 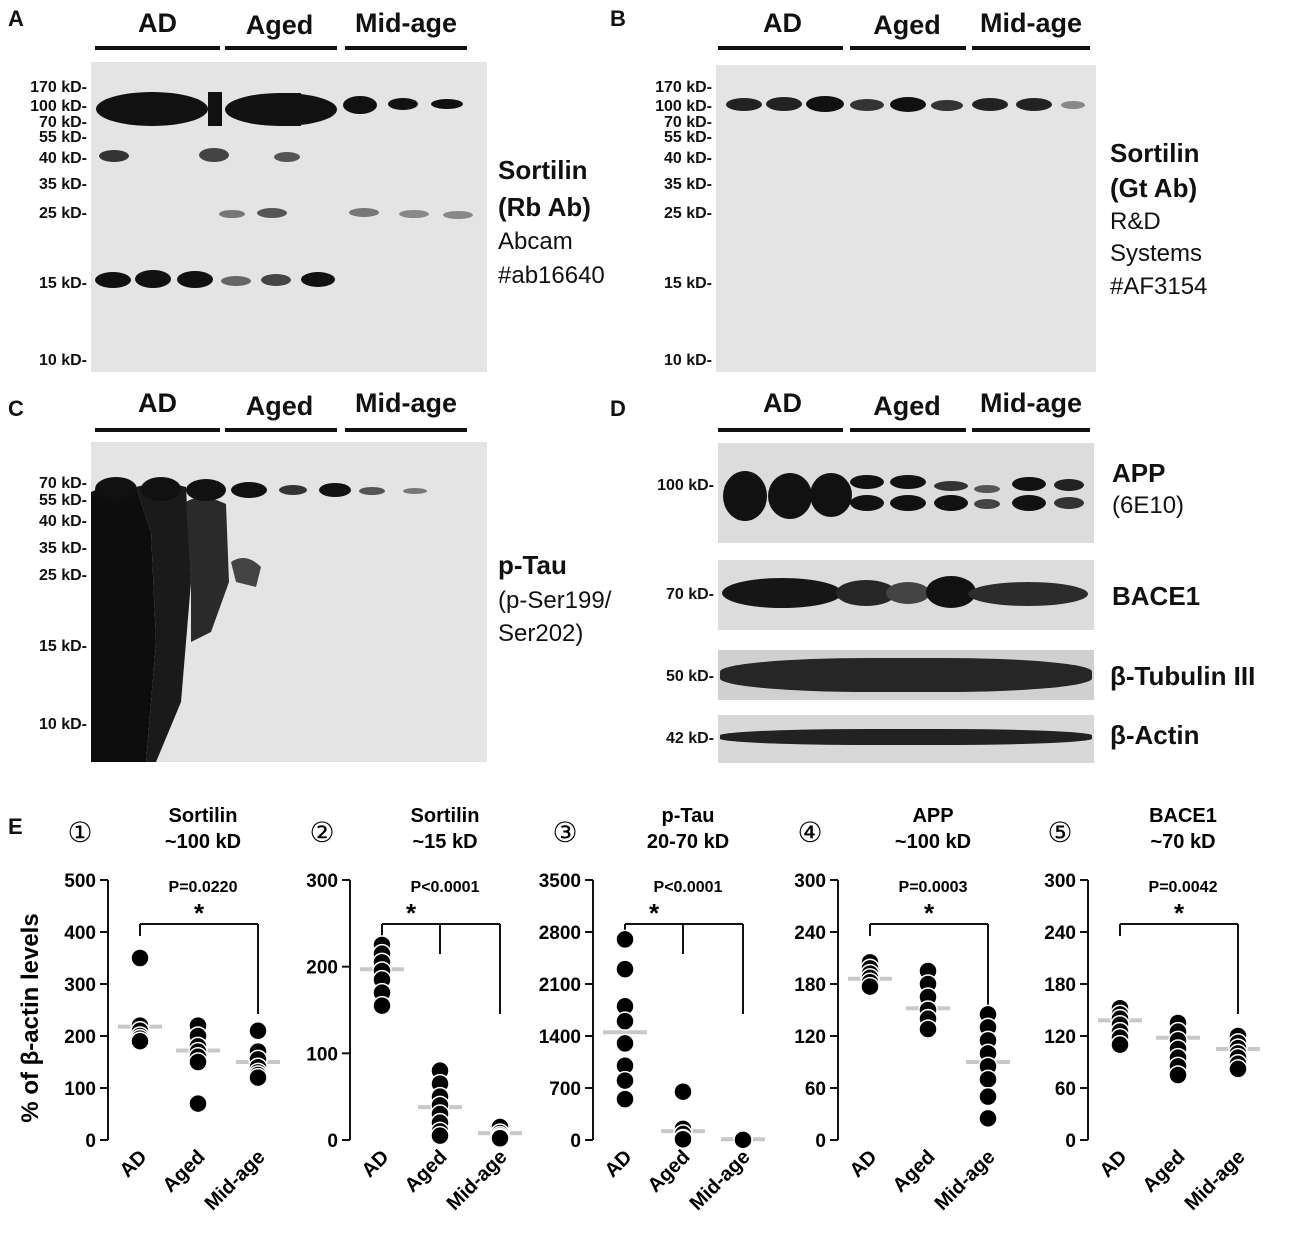 I want to click on mw-b-15: 15 kD-, so click(x=687, y=283).